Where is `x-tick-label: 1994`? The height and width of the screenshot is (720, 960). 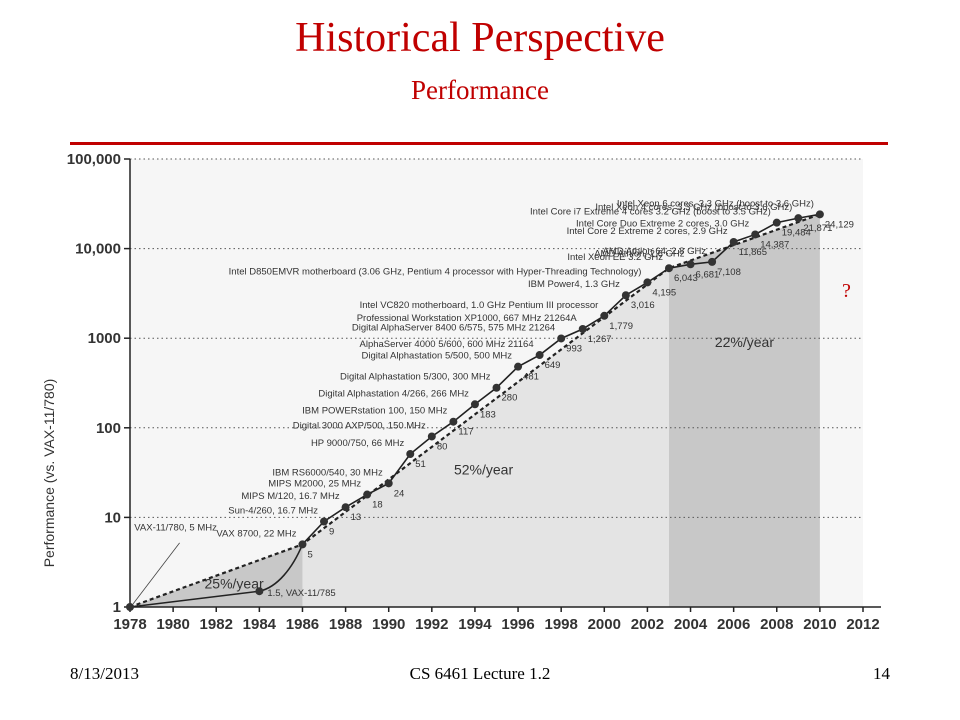
x-tick-label: 1994 is located at coordinates (475, 624).